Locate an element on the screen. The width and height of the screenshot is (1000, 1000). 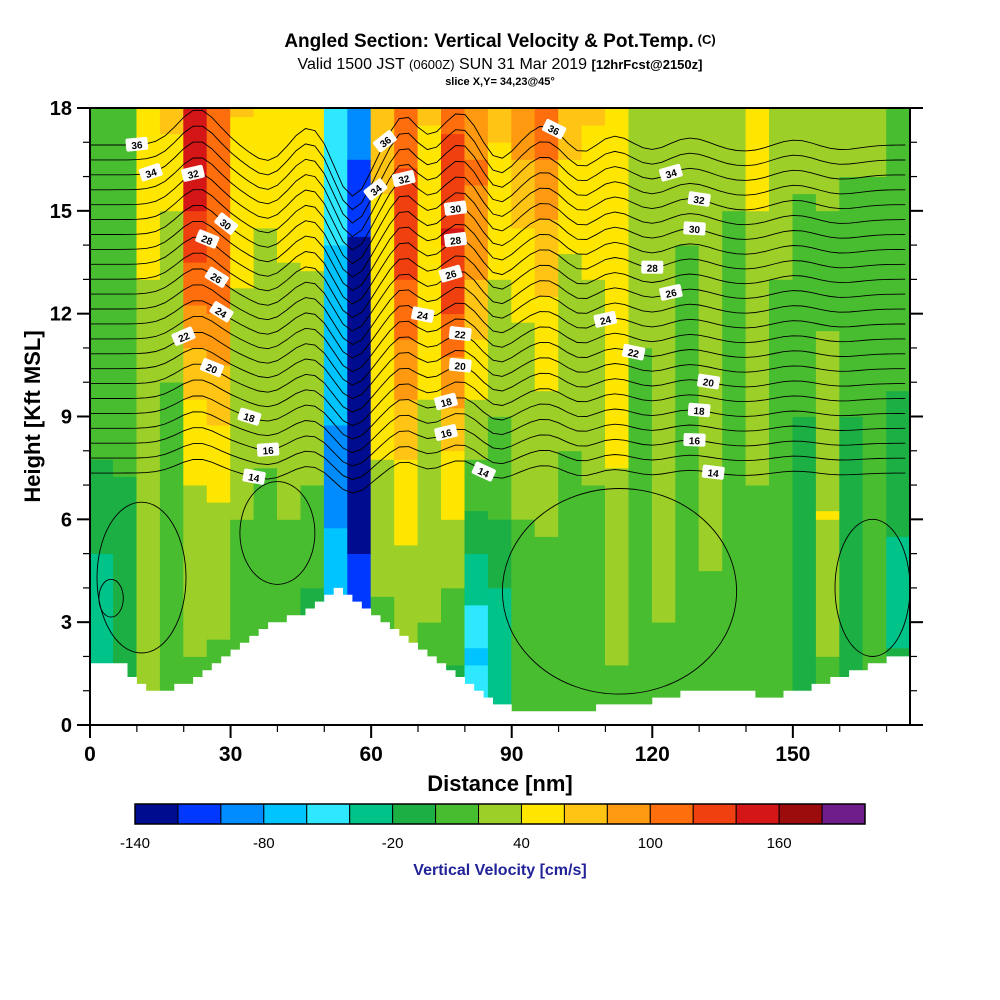
colorbar: -140 -80 -20 40 100 160 is located at coordinates (493, 827).